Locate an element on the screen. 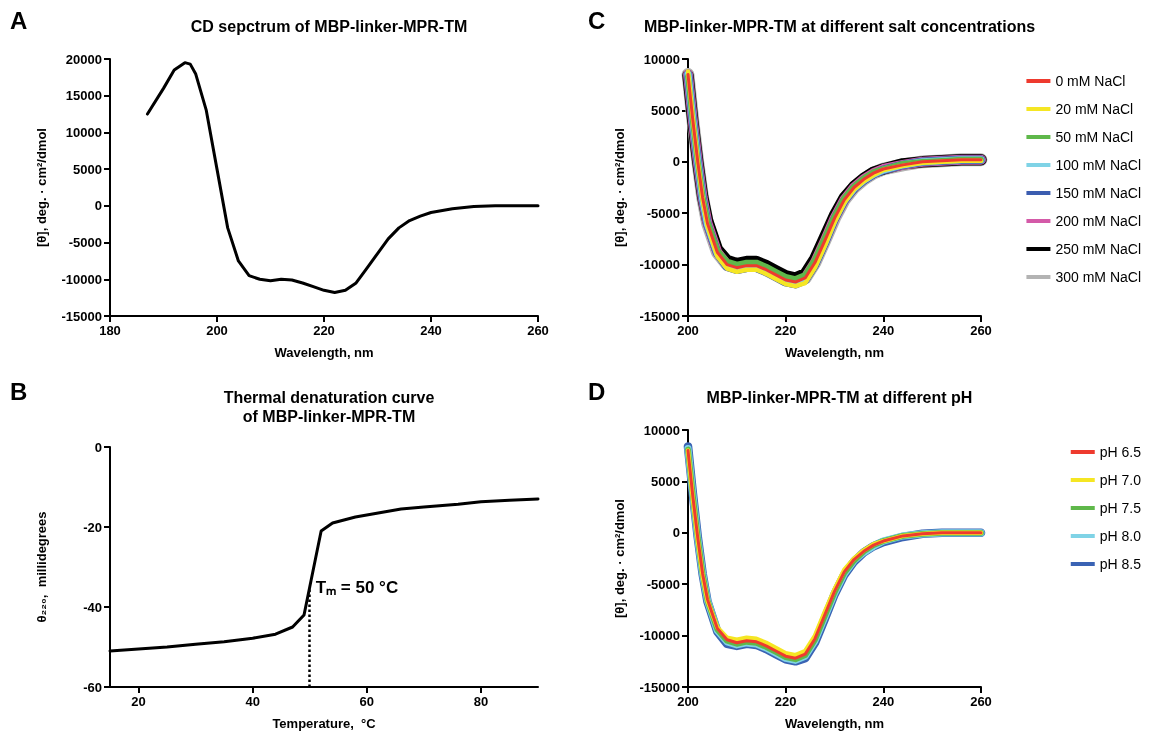  chart-title: MBP-linker-MPR-TM at different pH is located at coordinates (839, 397).